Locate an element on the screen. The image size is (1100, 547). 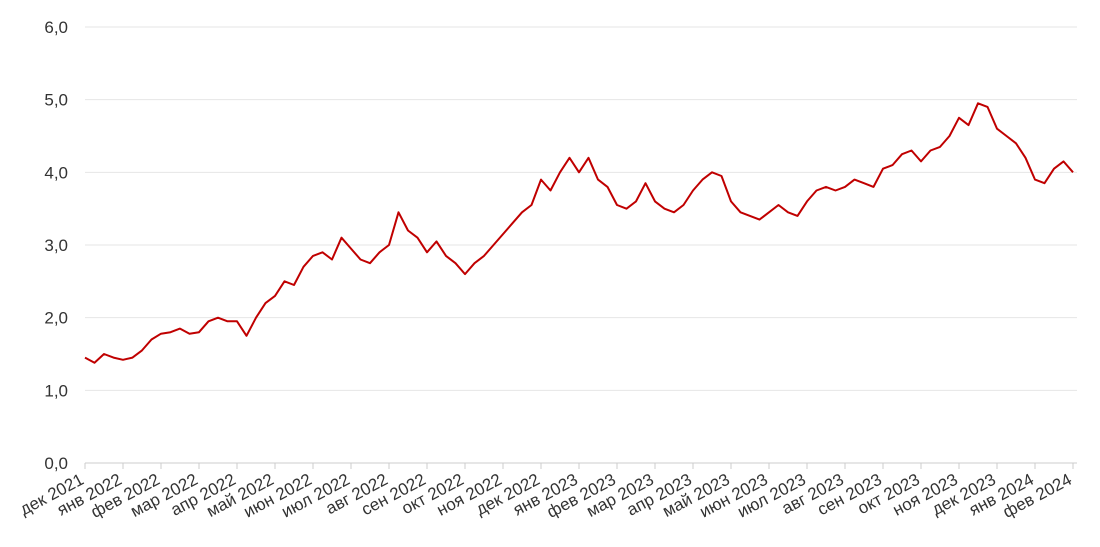
y-tick-label: 1,0 is located at coordinates (56, 390).